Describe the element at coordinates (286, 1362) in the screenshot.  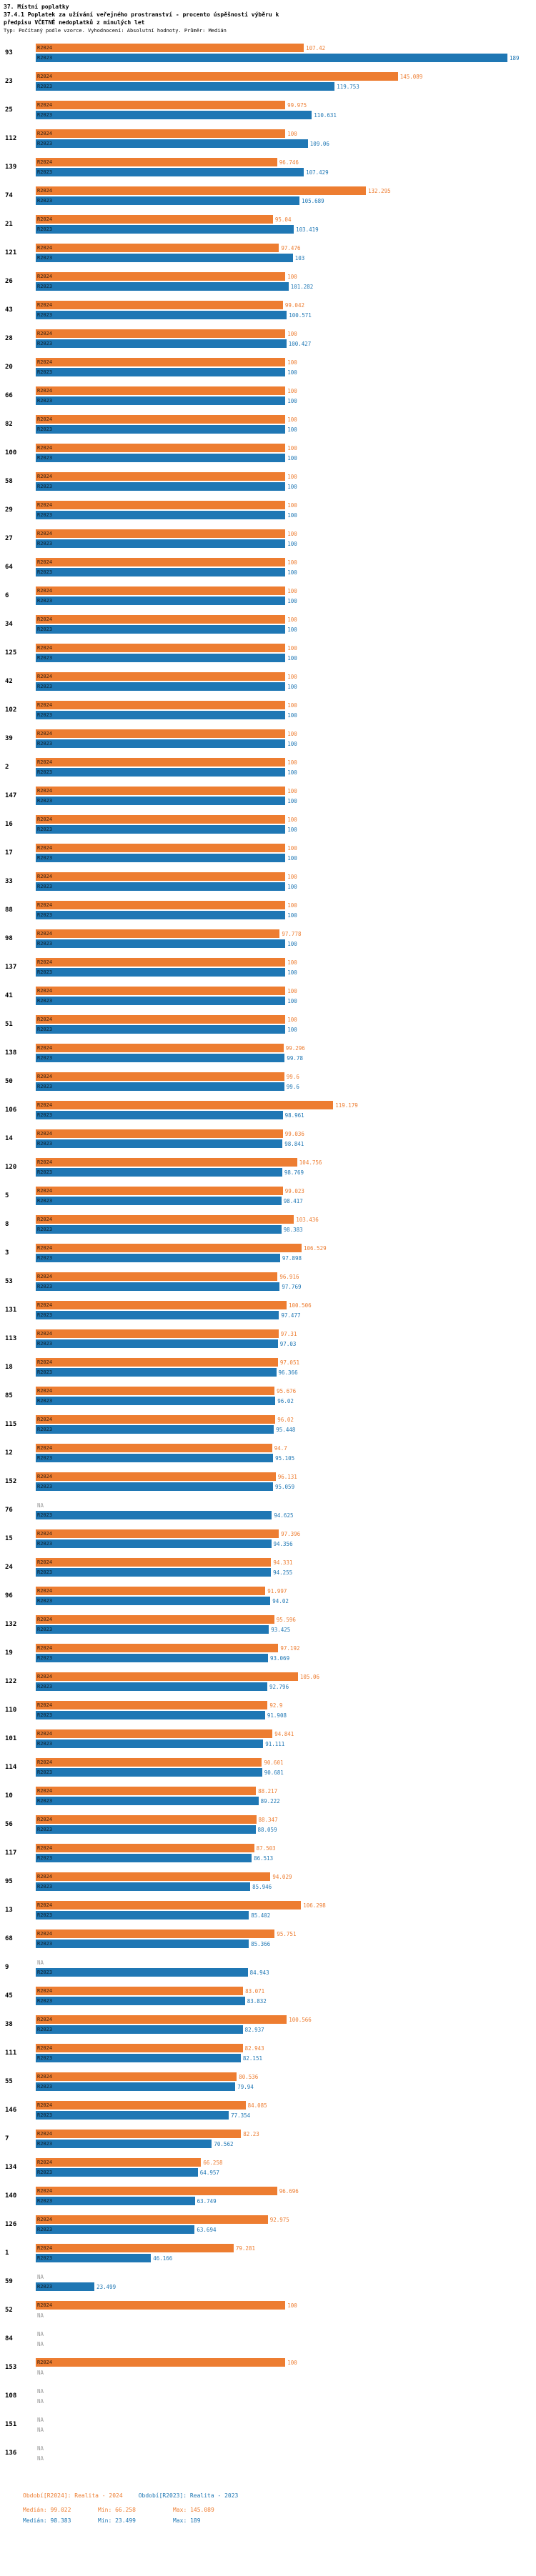
I see `bar-row-r2024: R2024 97.051` at that location.